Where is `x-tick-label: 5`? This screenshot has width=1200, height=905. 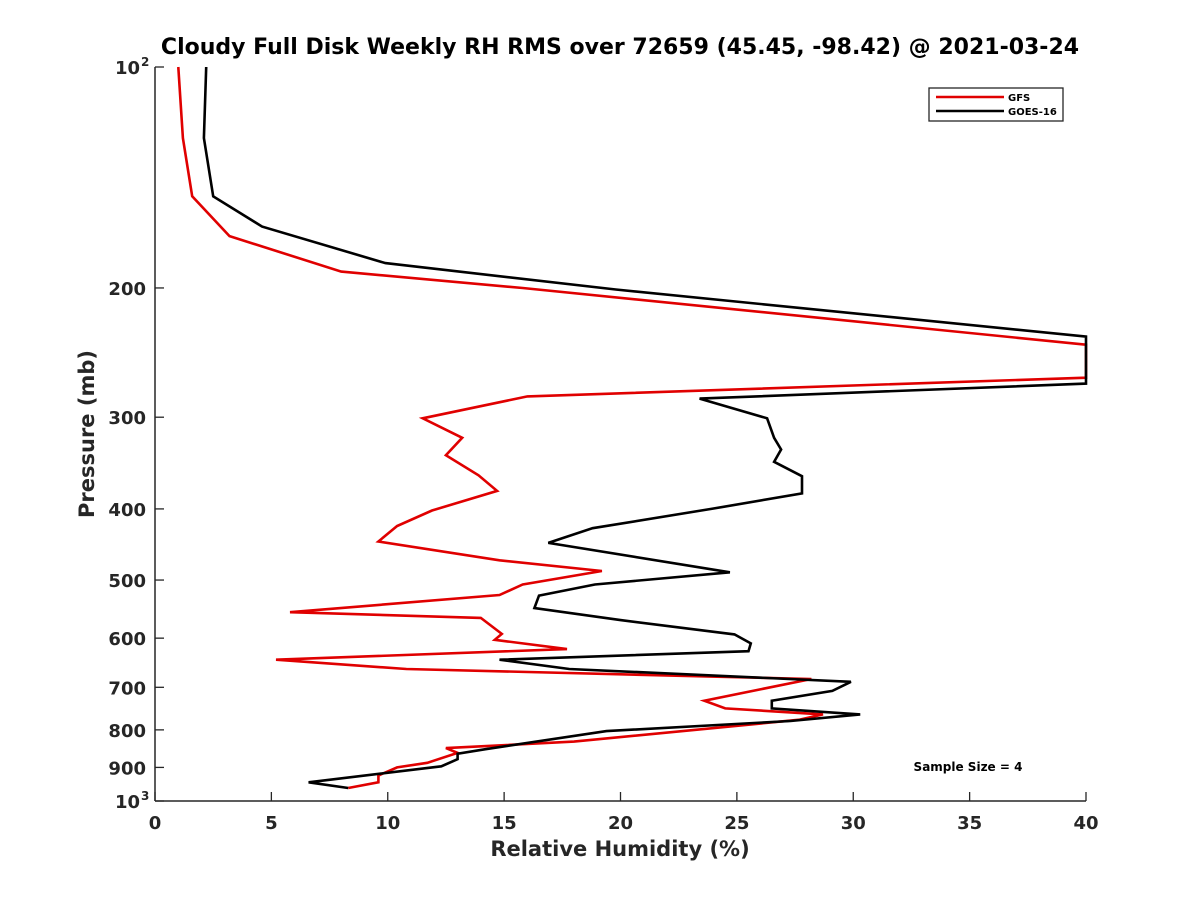 x-tick-label: 5 is located at coordinates (271, 823).